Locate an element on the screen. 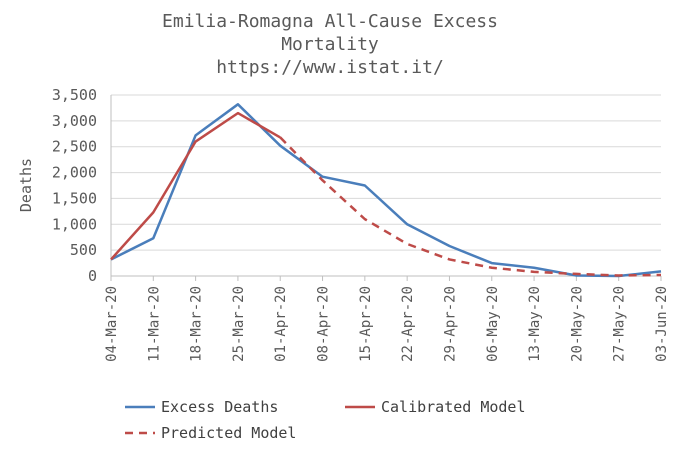 This screenshot has width=681, height=459. x-tick-label: 06-May-20 is located at coordinates (493, 324).